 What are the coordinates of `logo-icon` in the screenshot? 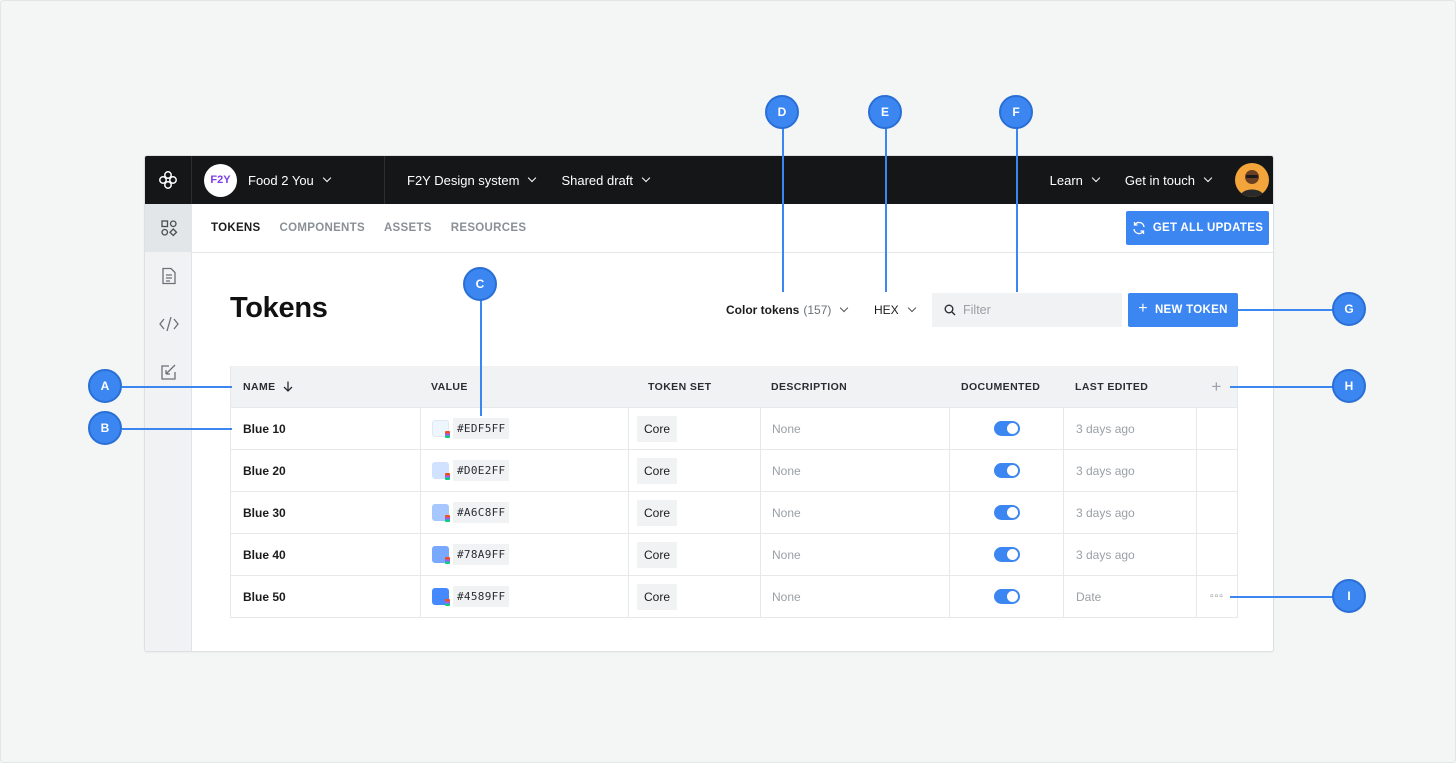 It's located at (168, 180).